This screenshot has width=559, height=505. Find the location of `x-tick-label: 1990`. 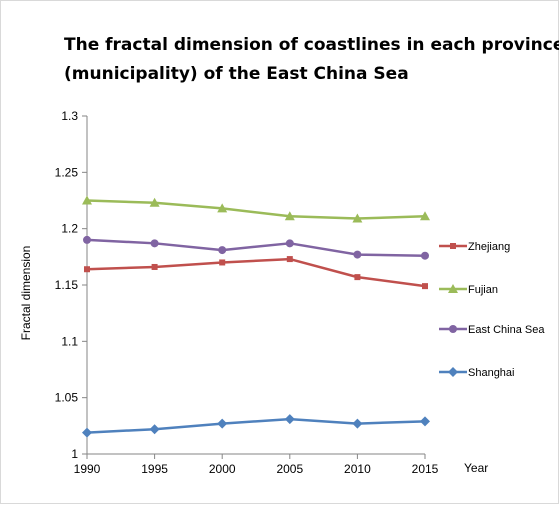

x-tick-label: 1990 is located at coordinates (87, 469).